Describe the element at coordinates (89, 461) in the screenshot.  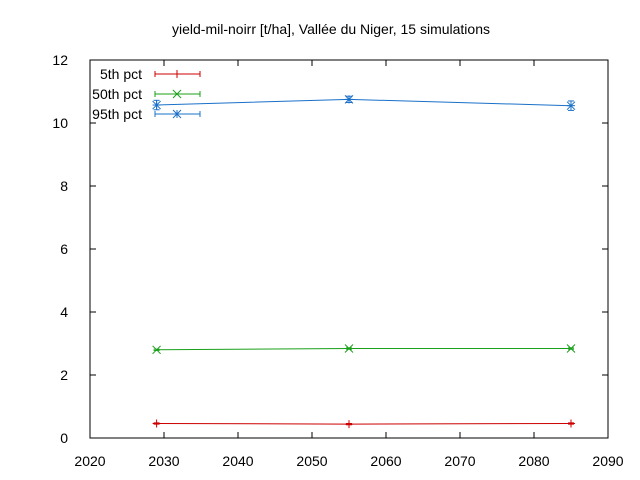
I see `x-tick-label: 2020` at that location.